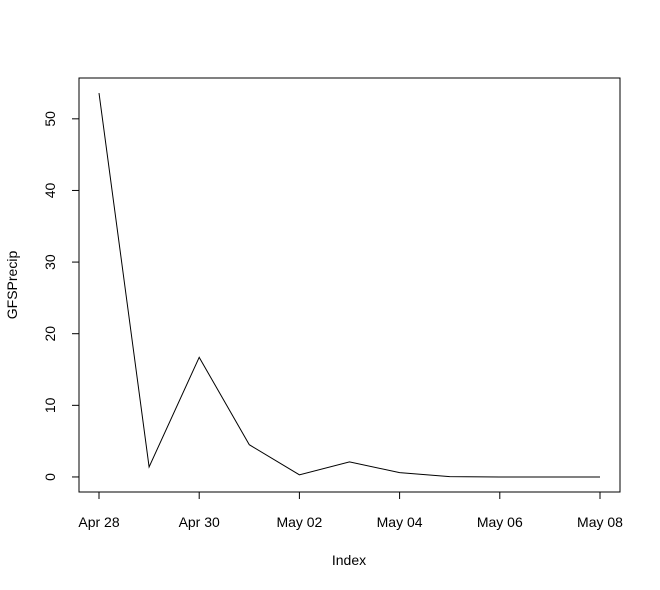 This screenshot has width=660, height=590. What do you see at coordinates (50, 477) in the screenshot?
I see `y-tick-label: 0` at bounding box center [50, 477].